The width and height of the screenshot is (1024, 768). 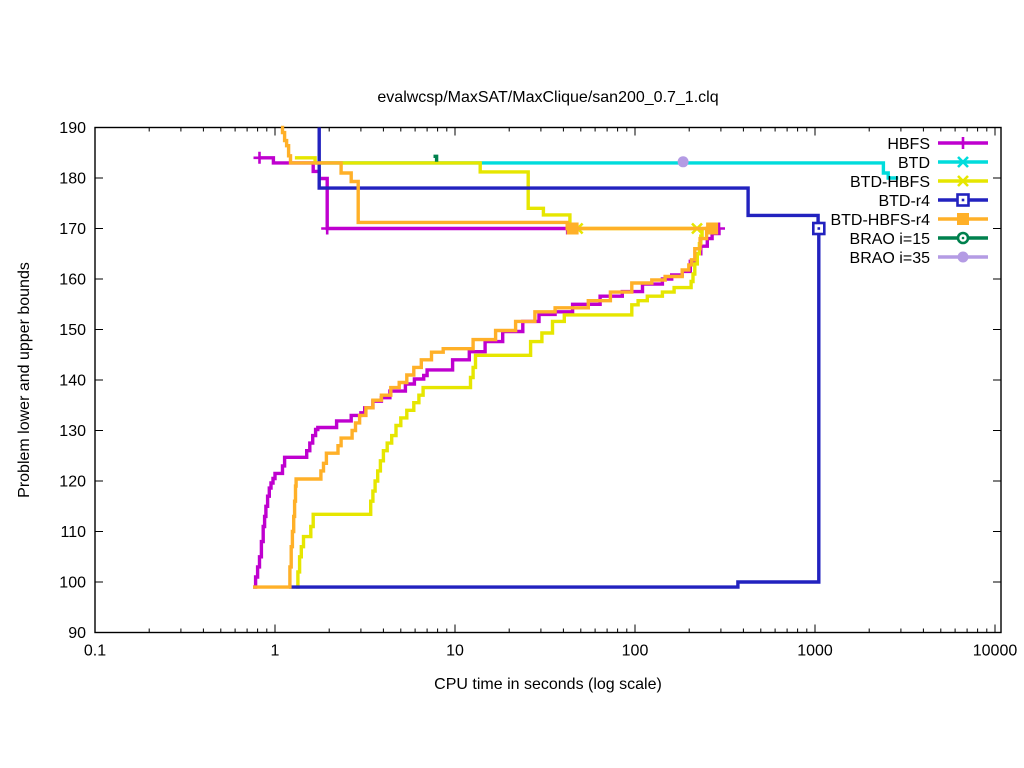 I want to click on y-tick-label: 150, so click(x=72, y=330).